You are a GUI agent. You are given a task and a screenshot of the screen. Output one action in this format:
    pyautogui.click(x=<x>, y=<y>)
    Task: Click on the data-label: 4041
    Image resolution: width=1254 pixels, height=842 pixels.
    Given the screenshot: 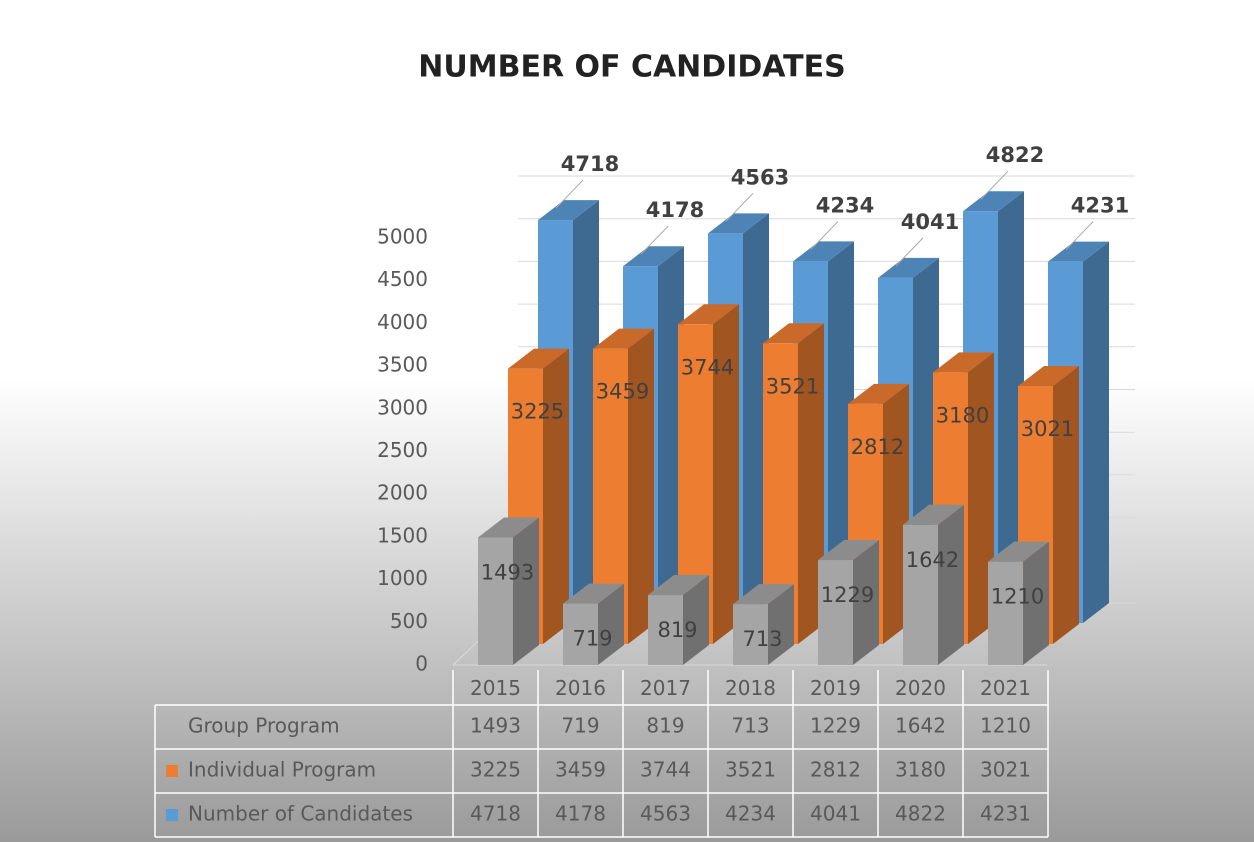 What is the action you would take?
    pyautogui.click(x=930, y=222)
    